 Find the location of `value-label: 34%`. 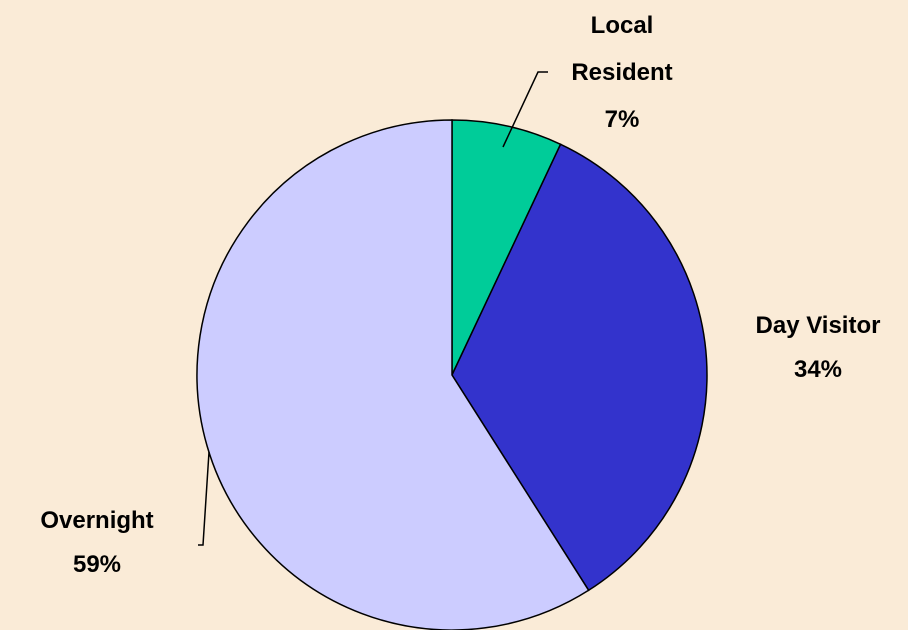

value-label: 34% is located at coordinates (818, 369).